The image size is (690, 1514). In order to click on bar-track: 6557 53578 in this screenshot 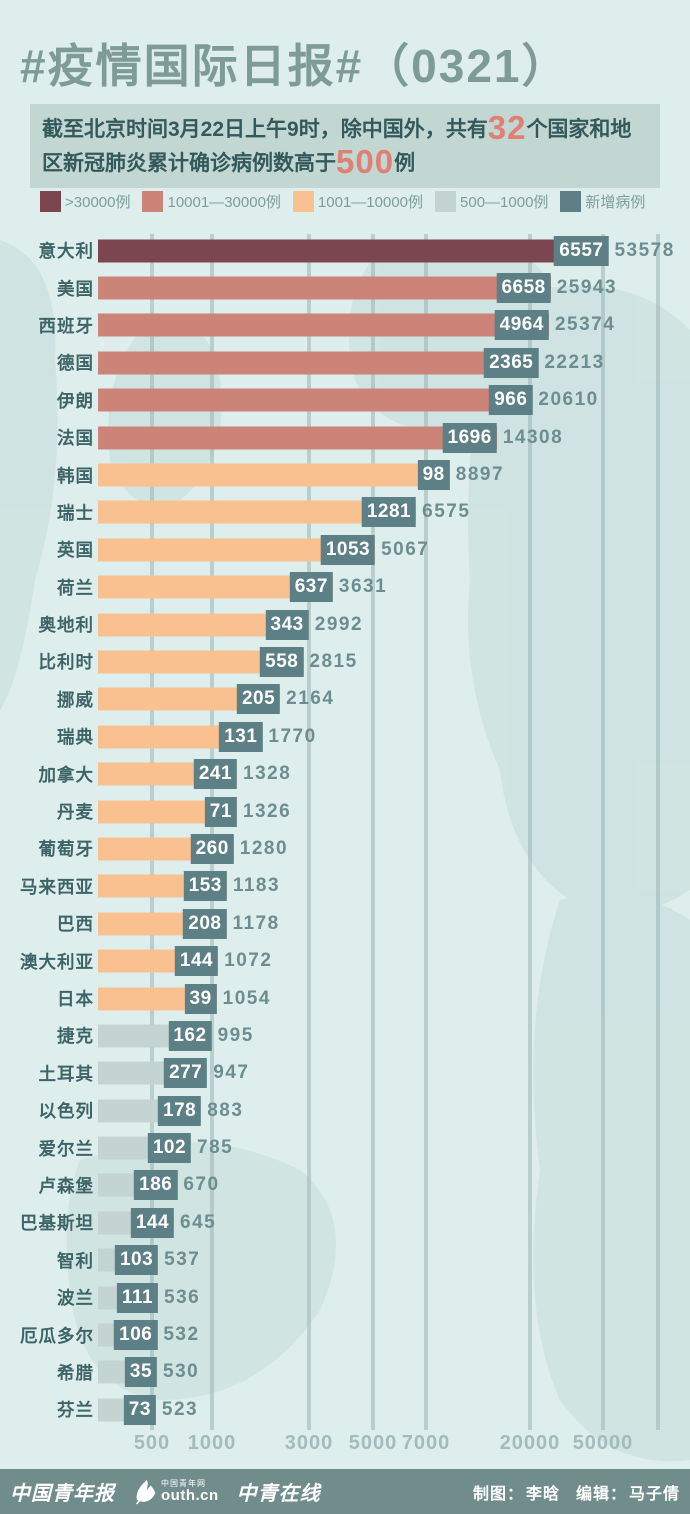, I will do `click(394, 250)`.